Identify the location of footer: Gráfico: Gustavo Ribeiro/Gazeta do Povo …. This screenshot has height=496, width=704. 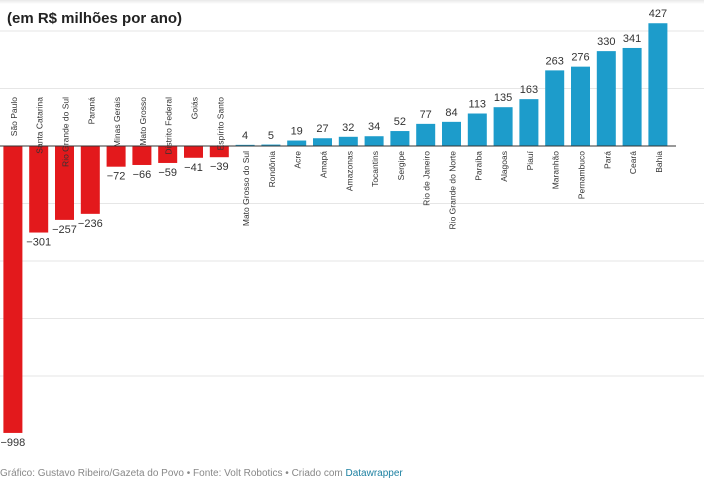
(201, 473).